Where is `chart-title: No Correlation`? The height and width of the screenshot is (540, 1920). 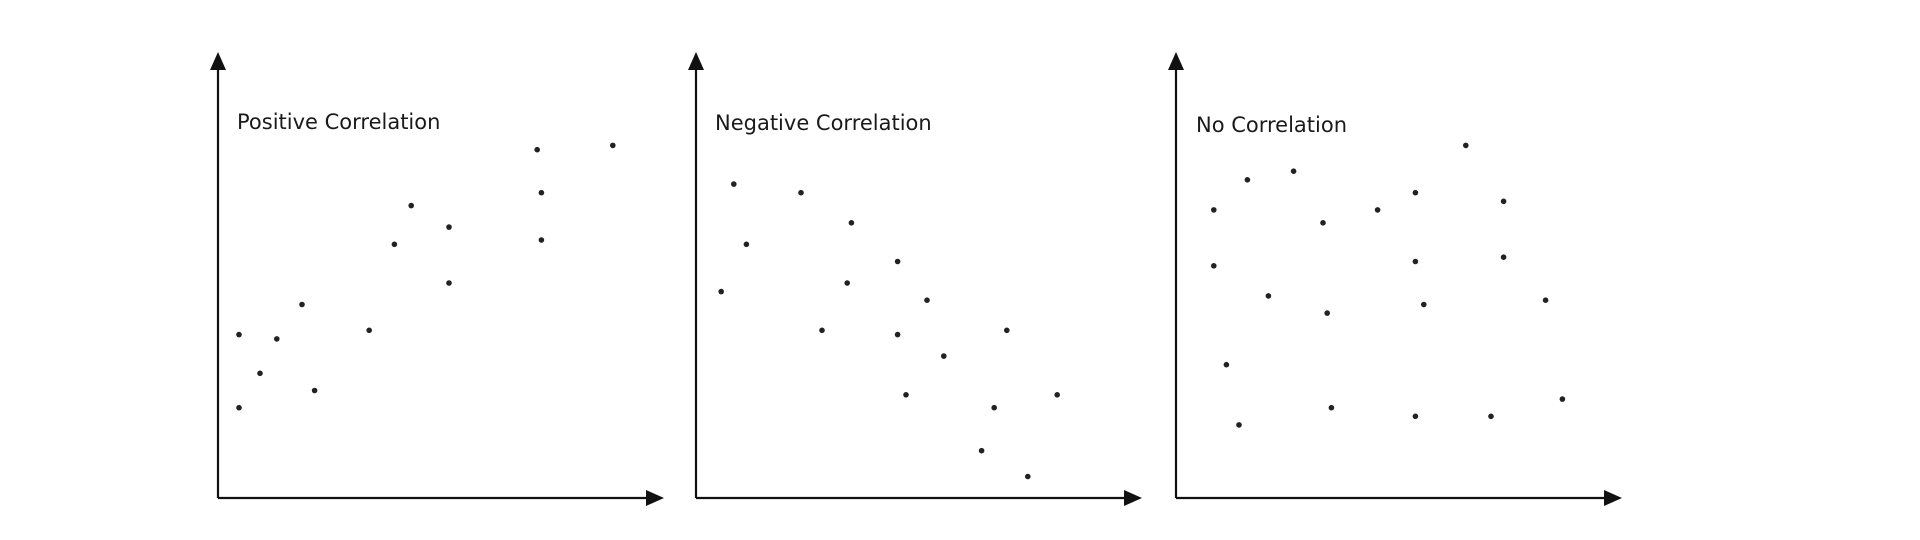 chart-title: No Correlation is located at coordinates (1271, 125).